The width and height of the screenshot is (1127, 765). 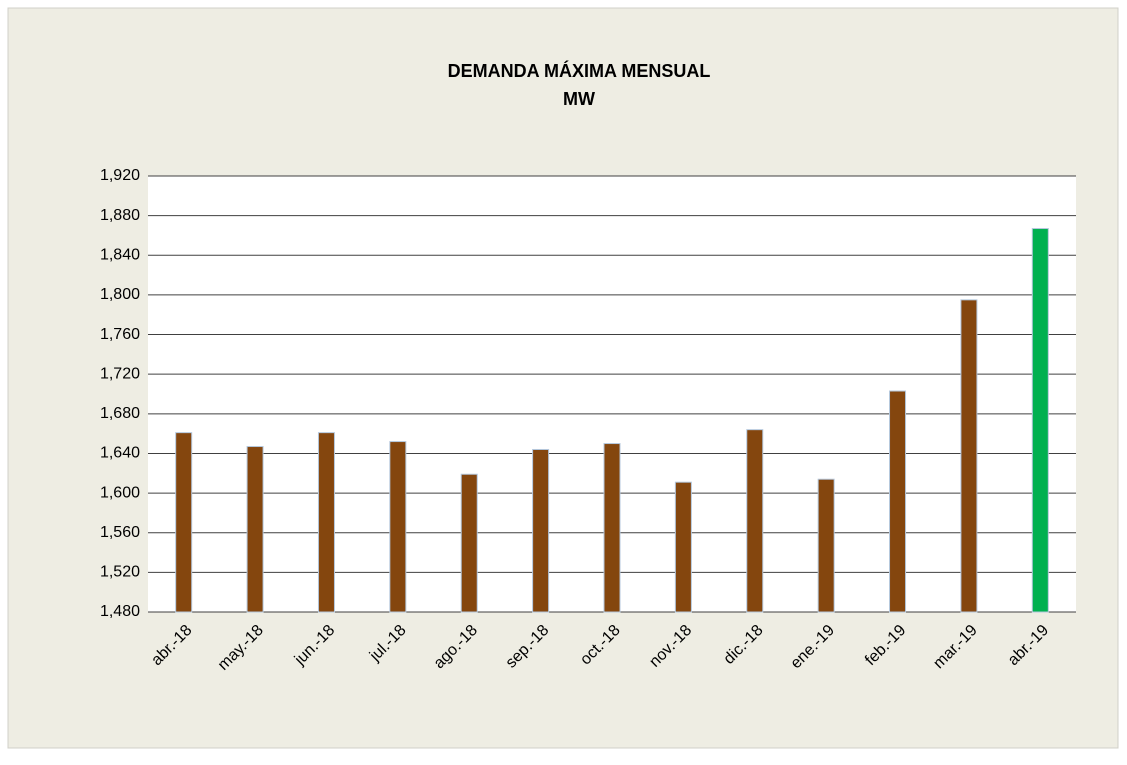 What do you see at coordinates (579, 70) in the screenshot?
I see `chart-title: DEMANDA MÁXIMA MENSUAL` at bounding box center [579, 70].